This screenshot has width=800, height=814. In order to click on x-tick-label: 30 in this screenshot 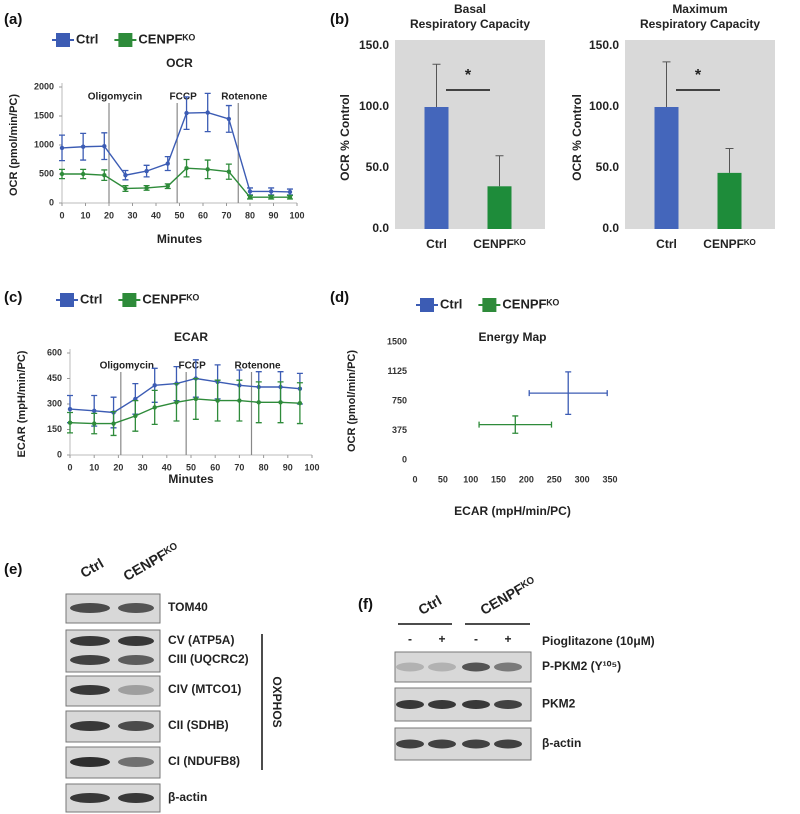, I will do `click(132, 215)`.